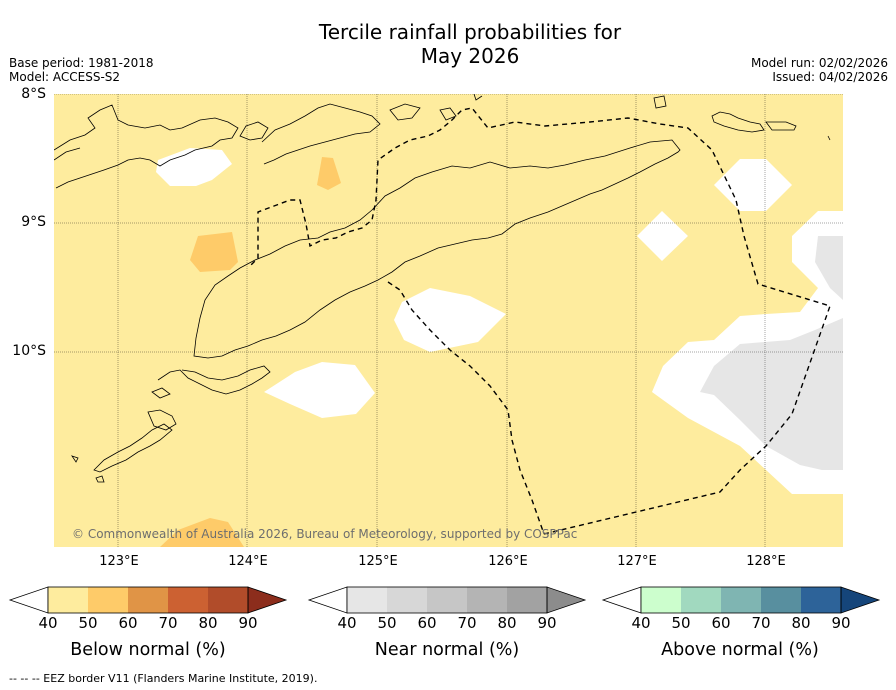  Describe the element at coordinates (33, 94) in the screenshot. I see `lat-label-8s: 8°S` at that location.